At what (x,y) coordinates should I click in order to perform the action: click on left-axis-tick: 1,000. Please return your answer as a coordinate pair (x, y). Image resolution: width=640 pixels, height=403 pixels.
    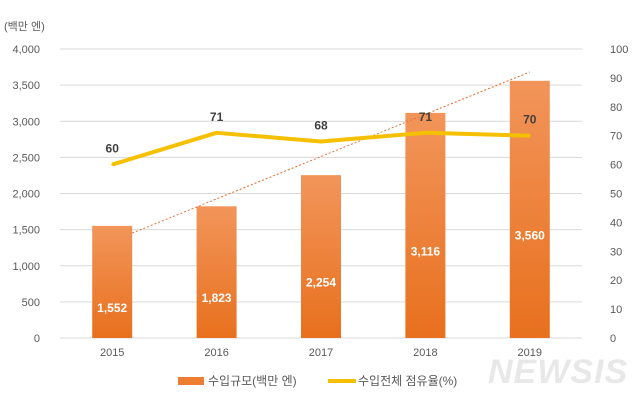
    Looking at the image, I should click on (26, 267).